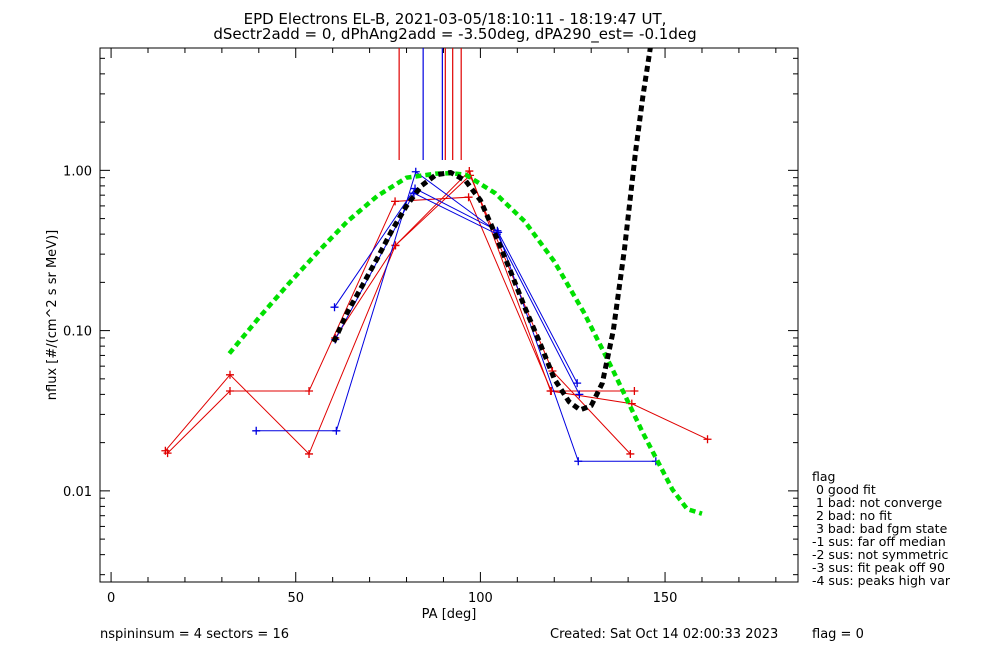 The height and width of the screenshot is (654, 1000). I want to click on footer-spin-info: nspininsum = 4 sectors = 16, so click(194, 634).